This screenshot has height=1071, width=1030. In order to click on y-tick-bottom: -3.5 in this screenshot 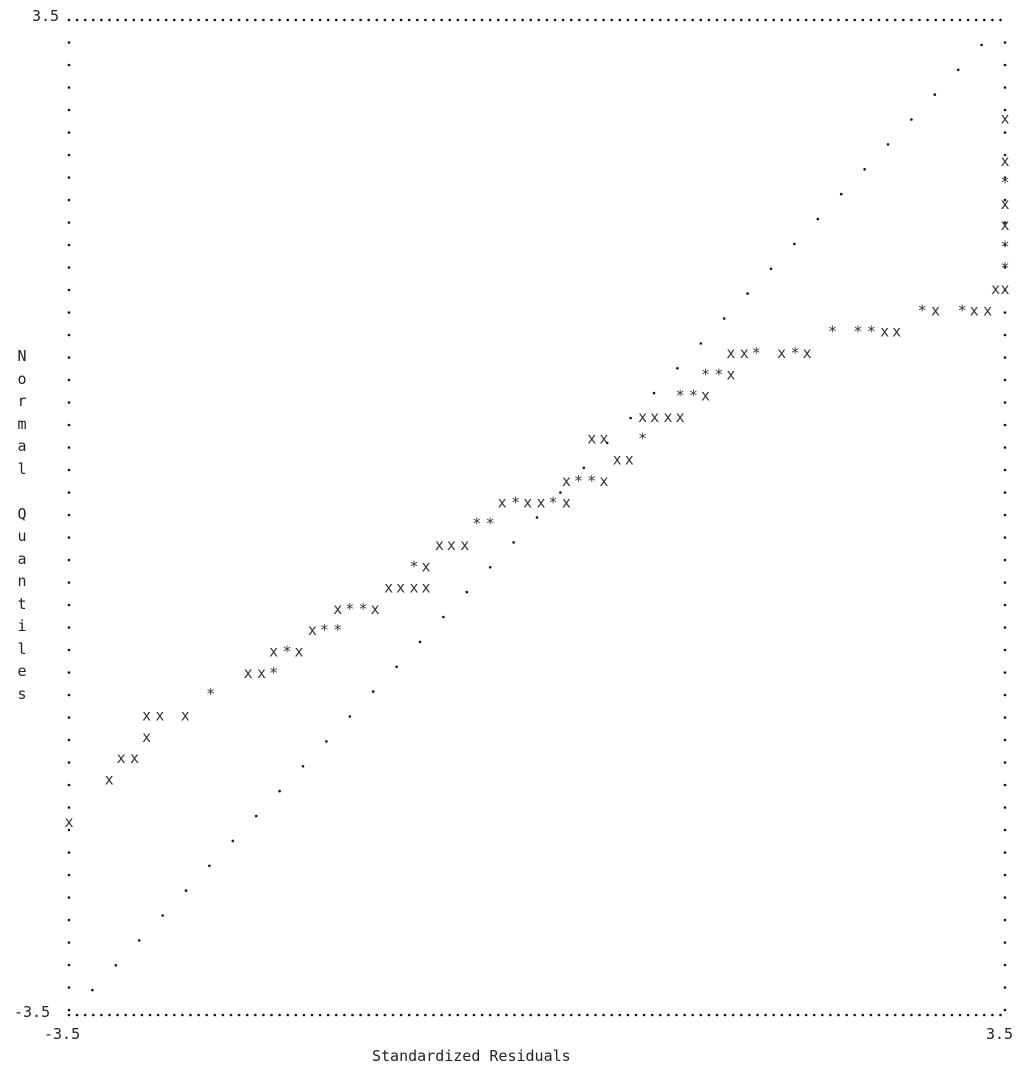, I will do `click(32, 1012)`.